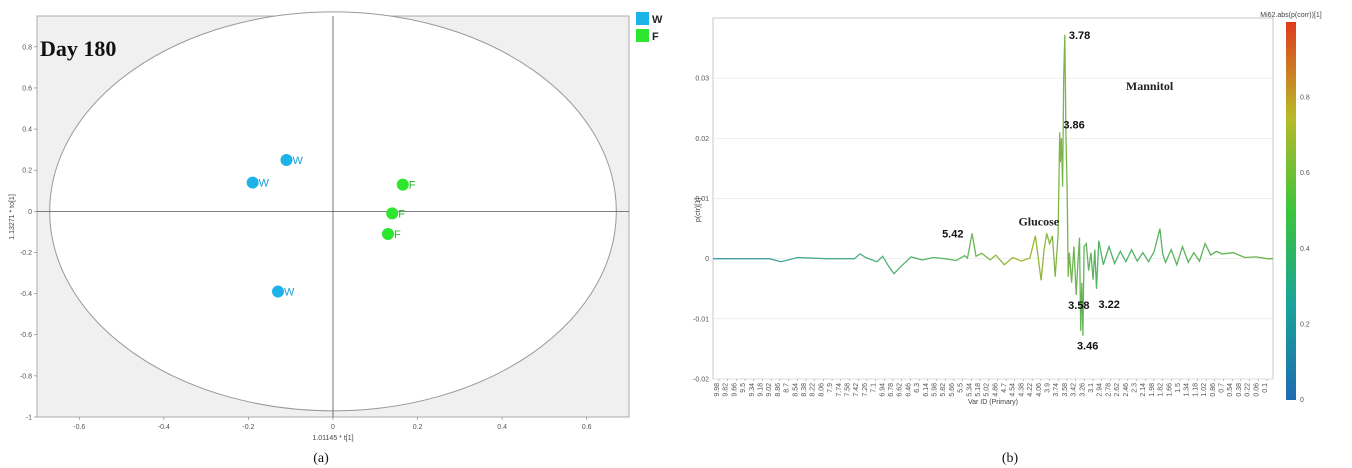 The width and height of the screenshot is (1352, 468). What do you see at coordinates (27, 88) in the screenshot?
I see `y-tick-label: 0.6` at bounding box center [27, 88].